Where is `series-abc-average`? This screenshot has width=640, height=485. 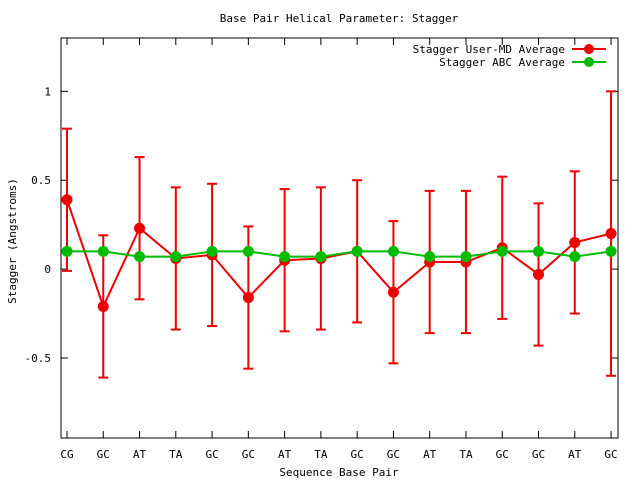 series-abc-average is located at coordinates (339, 254).